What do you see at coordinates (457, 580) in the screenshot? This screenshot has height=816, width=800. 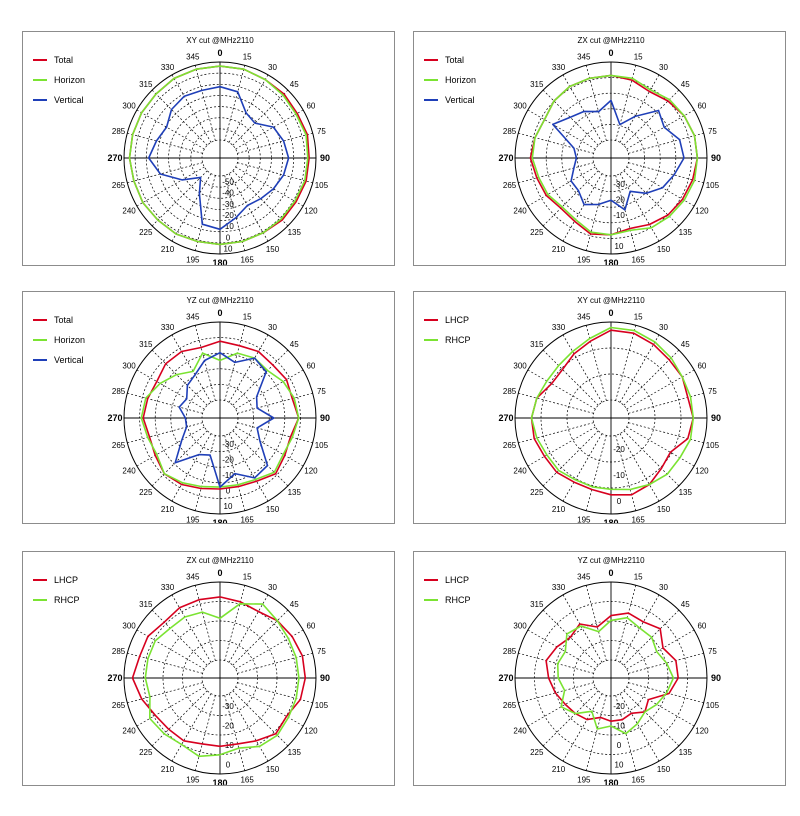 I see `legend-label: LHCP` at bounding box center [457, 580].